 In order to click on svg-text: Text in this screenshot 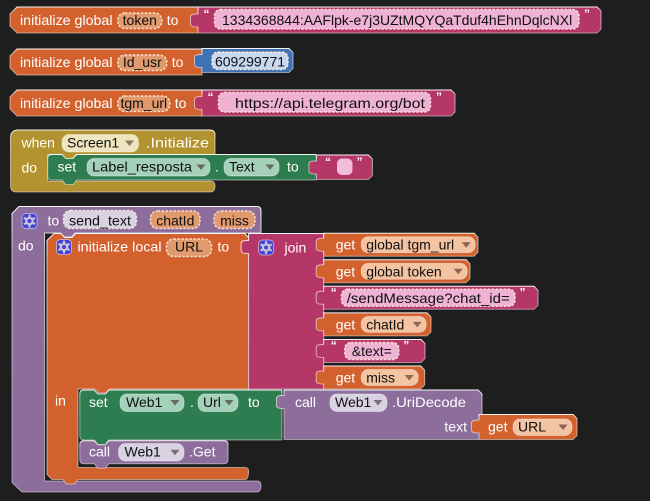, I will do `click(242, 167)`.